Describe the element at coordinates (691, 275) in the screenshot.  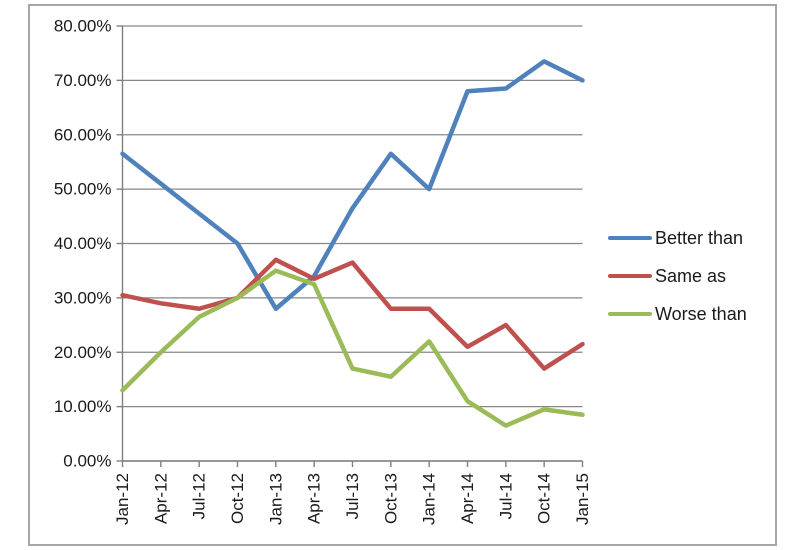
I see `legend-label: Same as` at that location.